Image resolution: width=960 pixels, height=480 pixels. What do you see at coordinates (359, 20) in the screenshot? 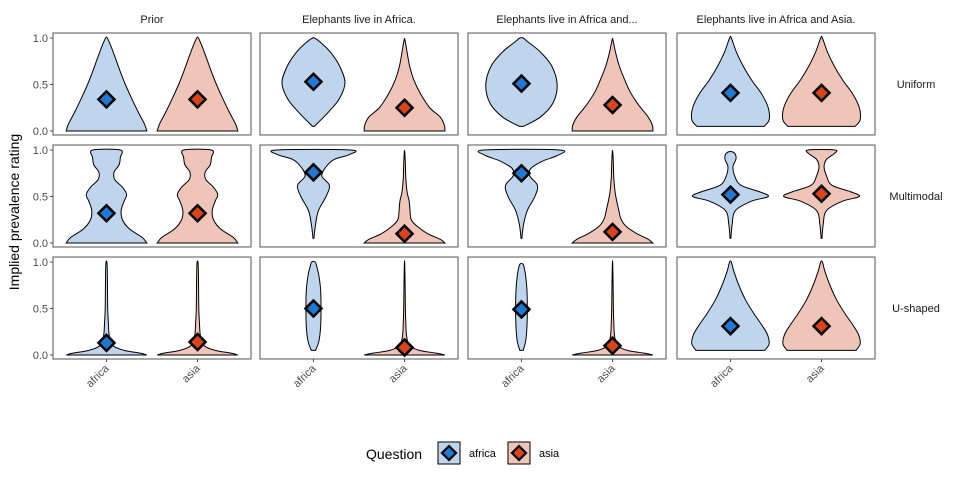
I see `strip-label-elephants-live-in-africa: Elephants live in Africa.` at bounding box center [359, 20].